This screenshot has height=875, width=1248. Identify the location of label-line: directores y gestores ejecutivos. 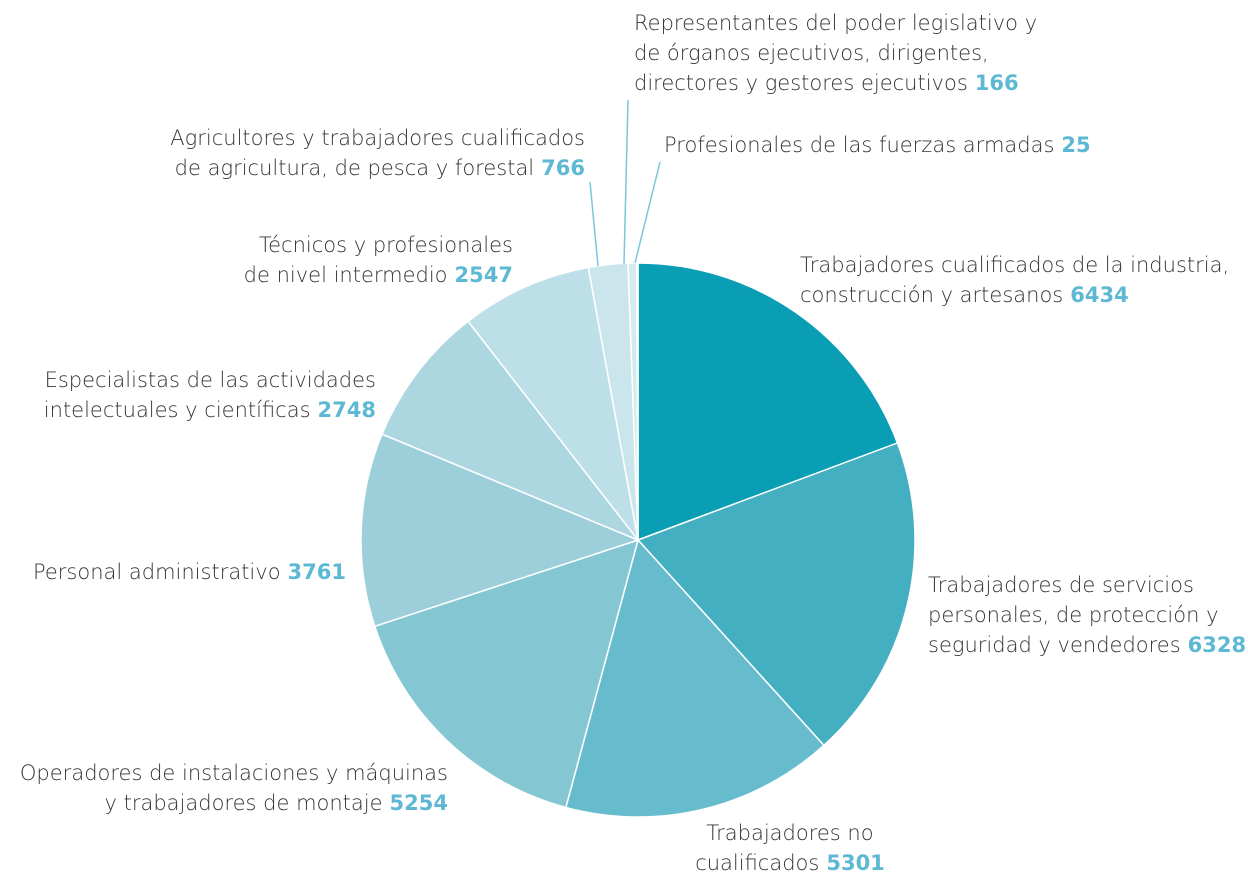
(801, 83).